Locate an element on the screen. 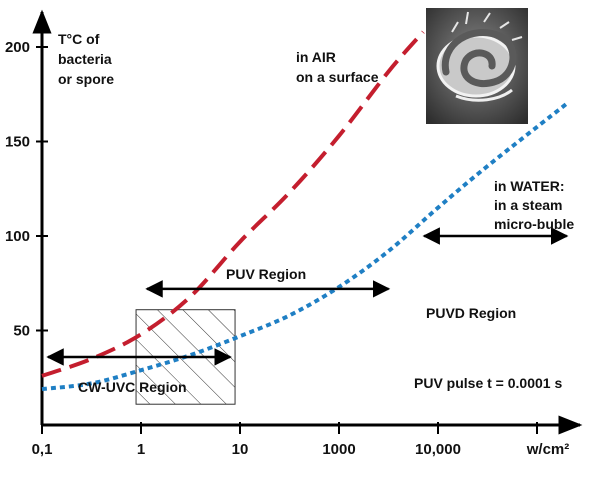 Image resolution: width=602 pixels, height=479 pixels. y-tick-label: 150 is located at coordinates (17, 142).